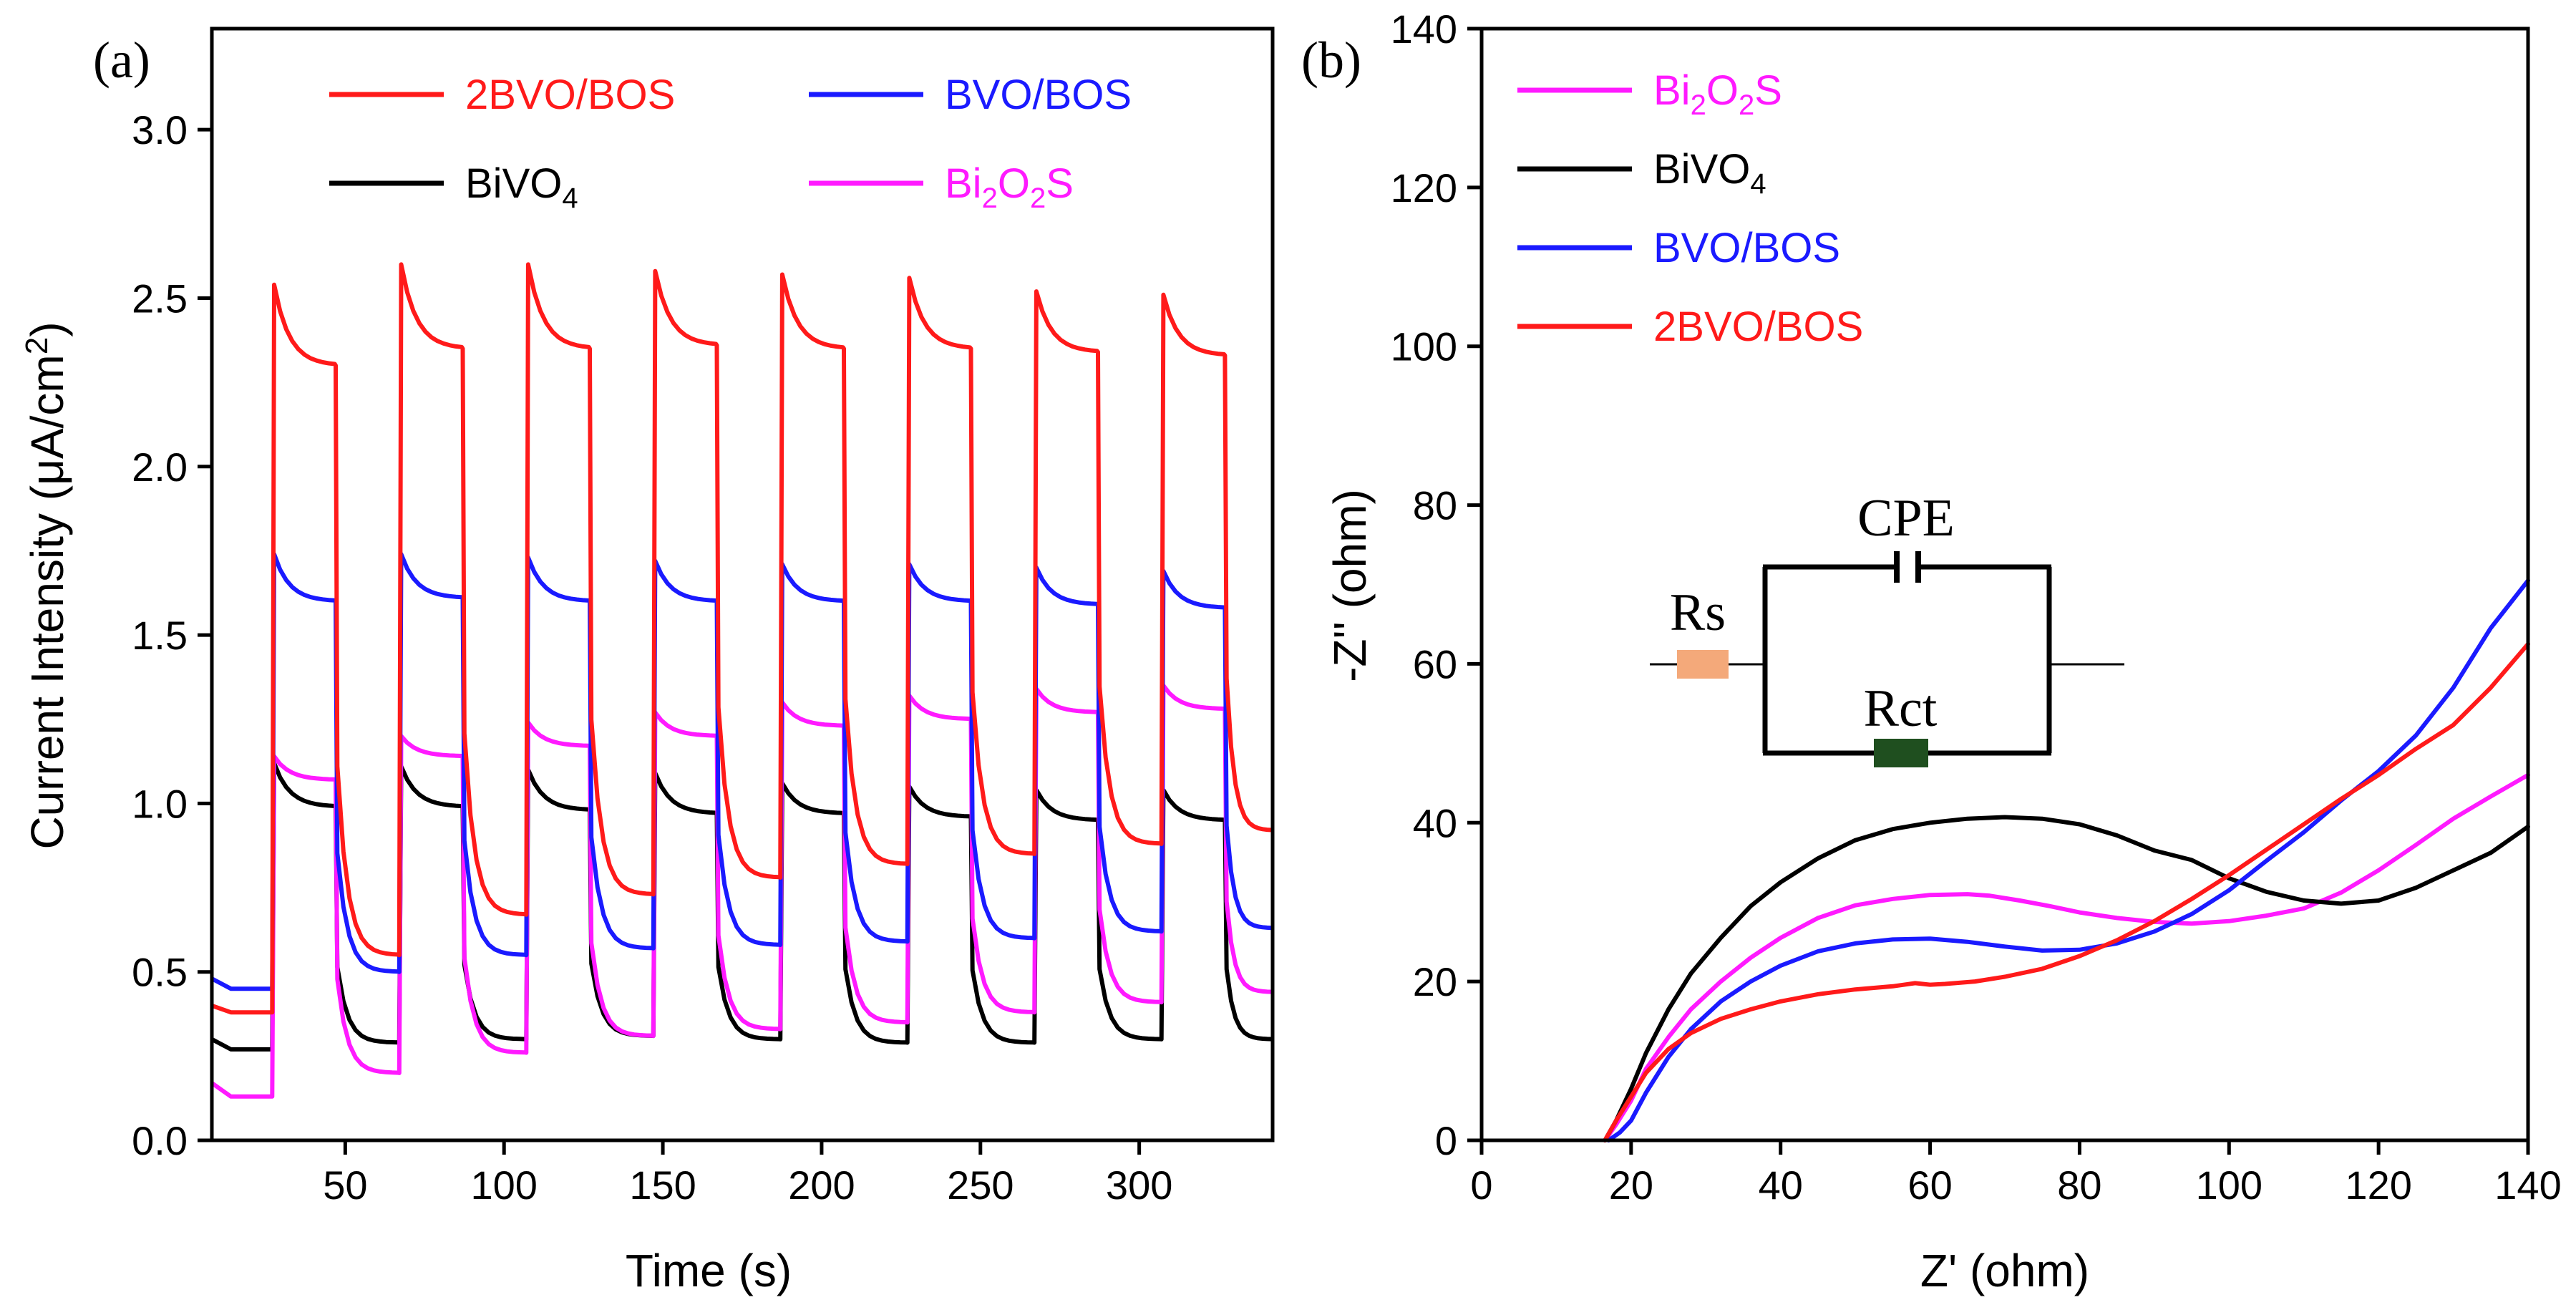  I want to click on panel-b-y-tick-label: 40, so click(1435, 823).